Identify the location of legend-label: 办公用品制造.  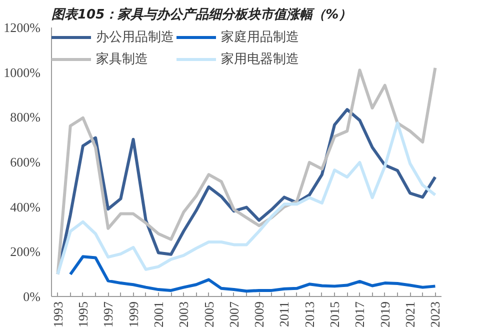
(135, 37).